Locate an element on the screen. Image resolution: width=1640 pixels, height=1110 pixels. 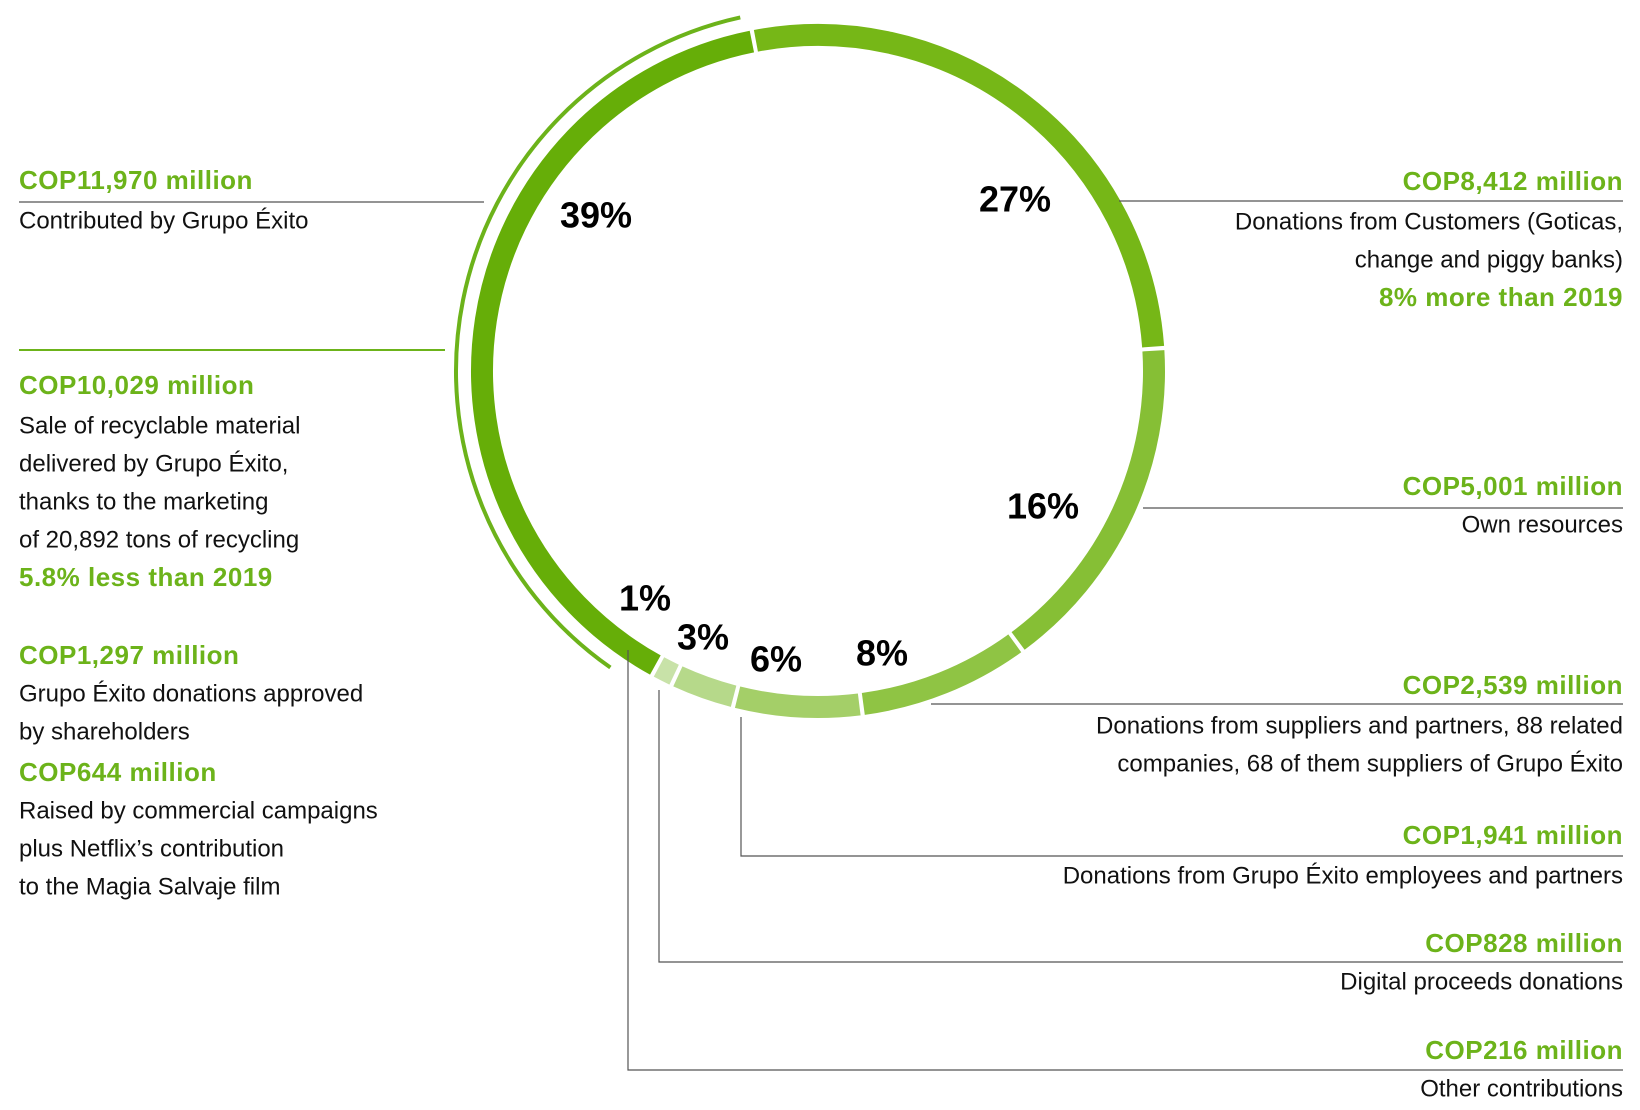
percent-label: 3% is located at coordinates (703, 637).